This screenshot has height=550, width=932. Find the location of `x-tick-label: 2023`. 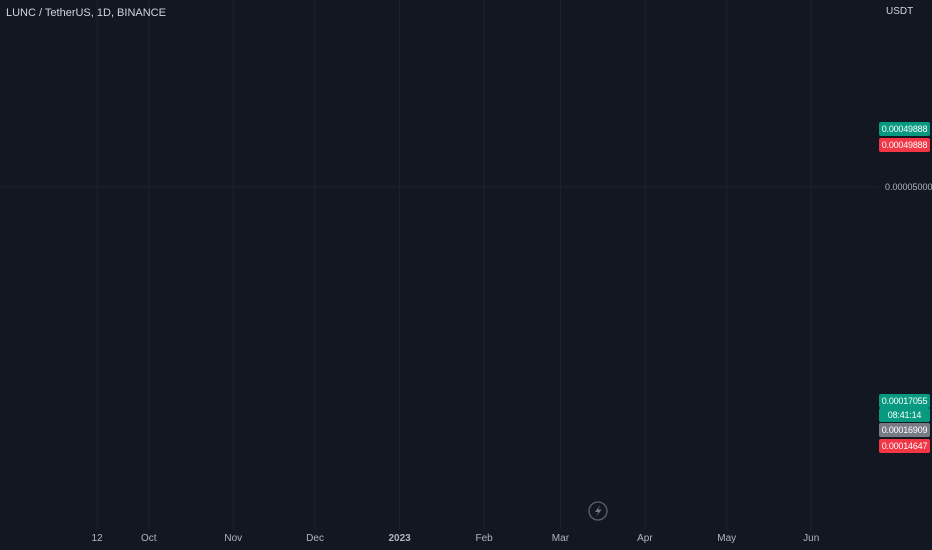

x-tick-label: 2023 is located at coordinates (399, 538).